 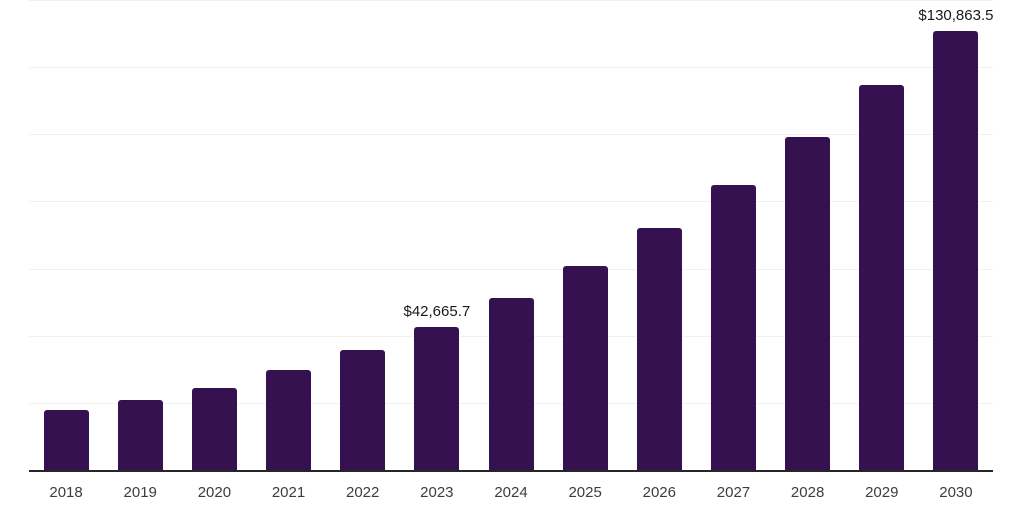 I want to click on x-tick-label-2023: 2023, so click(x=437, y=492).